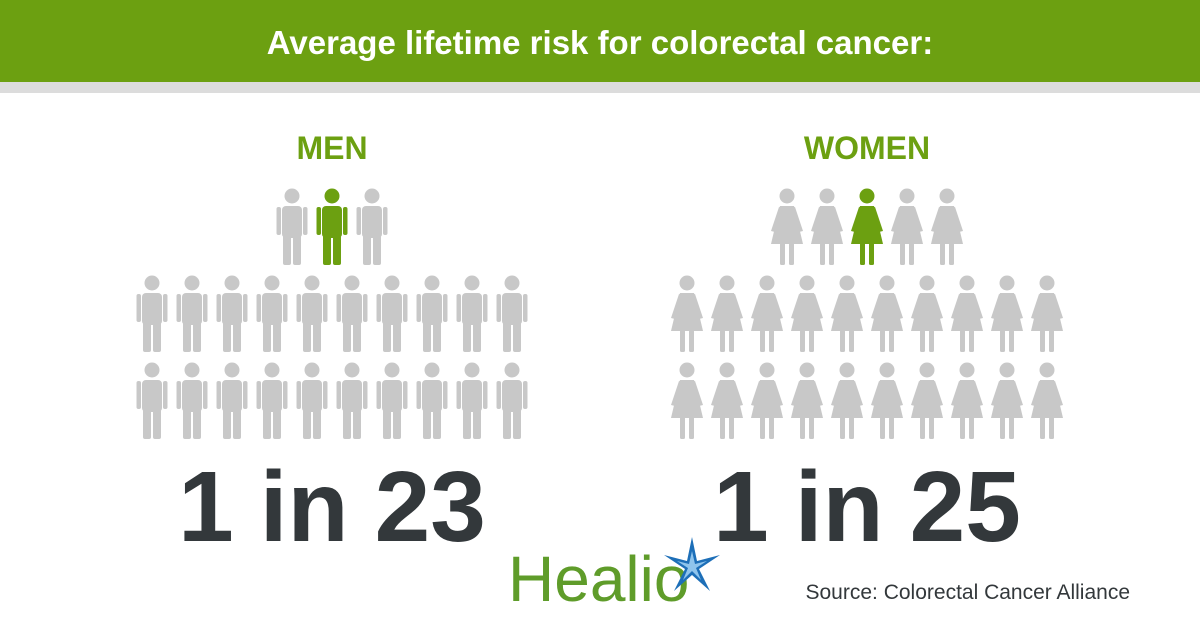  I want to click on risk-stat: 1 in 23, so click(332, 507).